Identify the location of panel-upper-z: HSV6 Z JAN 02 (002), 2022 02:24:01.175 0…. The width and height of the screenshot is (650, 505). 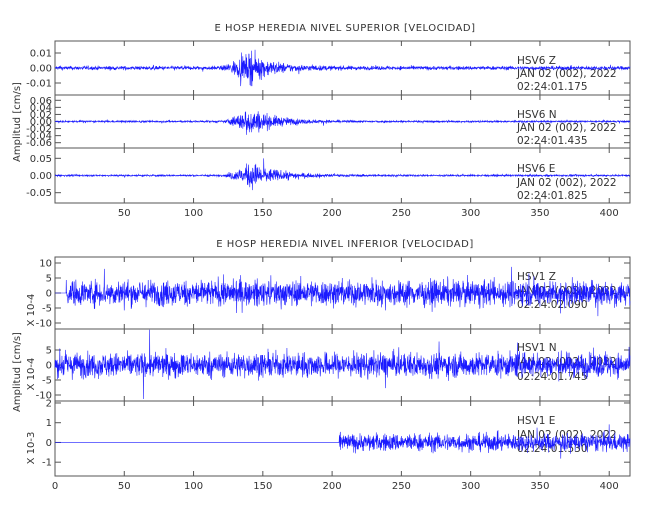
(328, 68).